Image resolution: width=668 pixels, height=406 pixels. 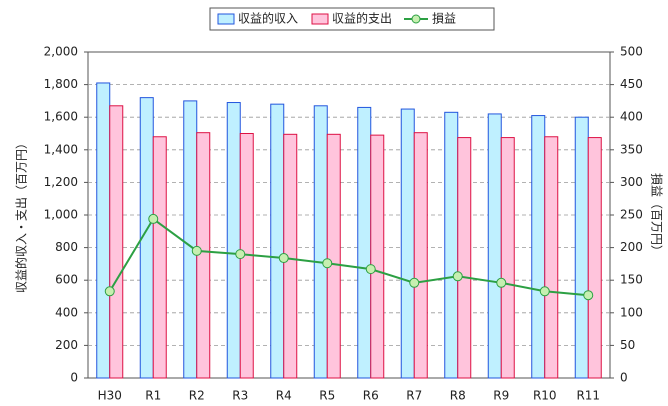 What do you see at coordinates (362, 18) in the screenshot?
I see `legend-label: 収益的支出` at bounding box center [362, 18].